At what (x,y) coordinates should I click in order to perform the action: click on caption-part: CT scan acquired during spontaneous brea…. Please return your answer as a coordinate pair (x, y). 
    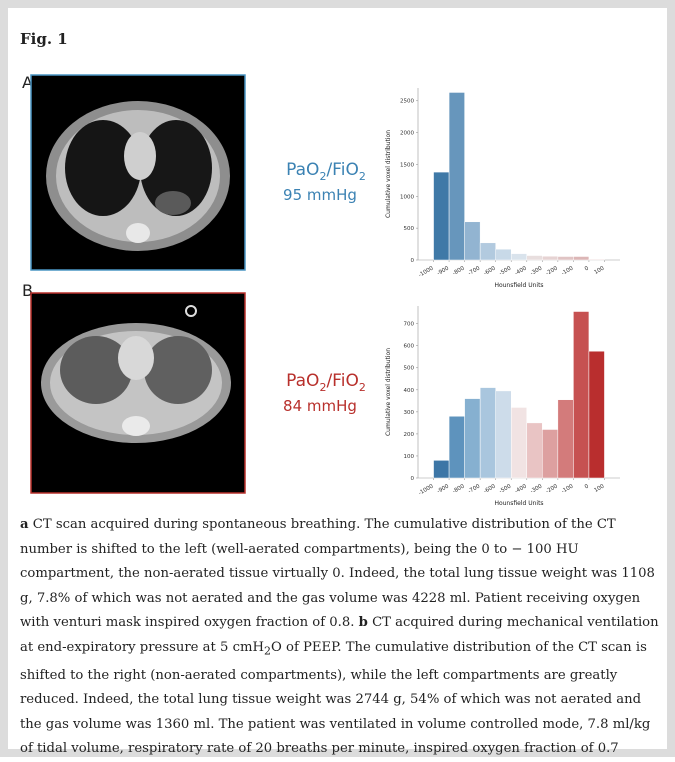
    Looking at the image, I should click on (337, 573).